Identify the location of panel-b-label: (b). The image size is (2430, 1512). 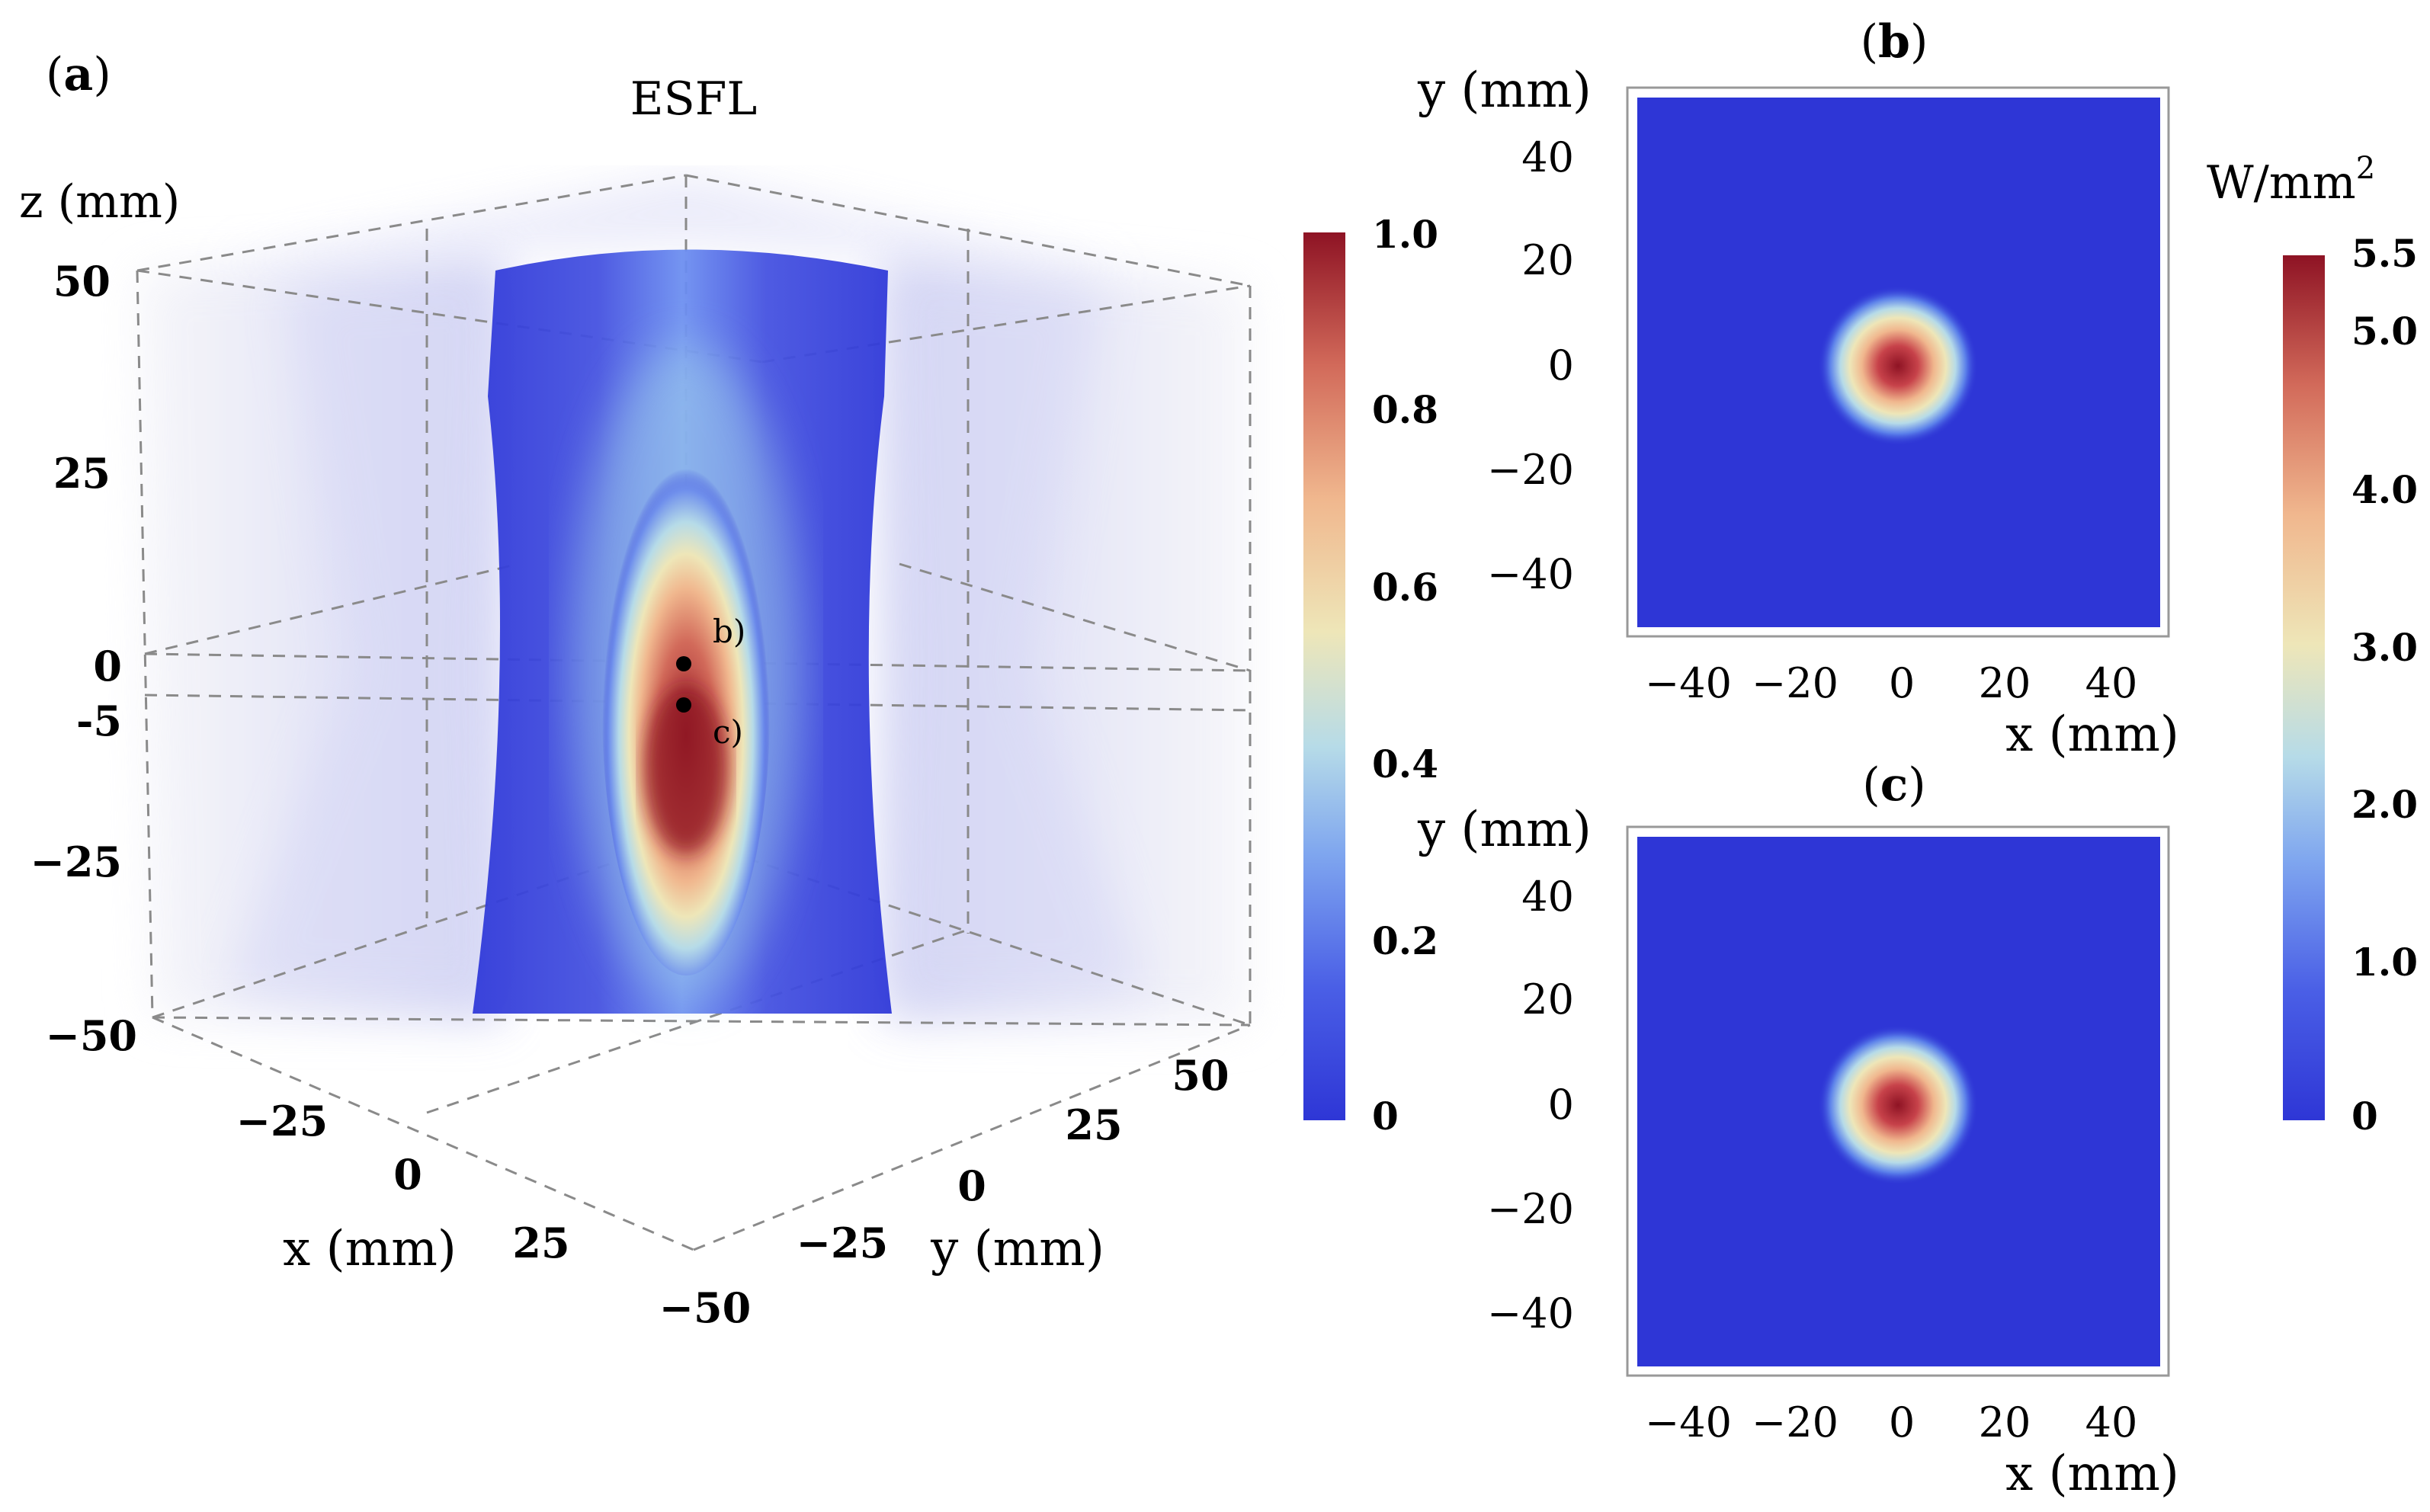
(1894, 42).